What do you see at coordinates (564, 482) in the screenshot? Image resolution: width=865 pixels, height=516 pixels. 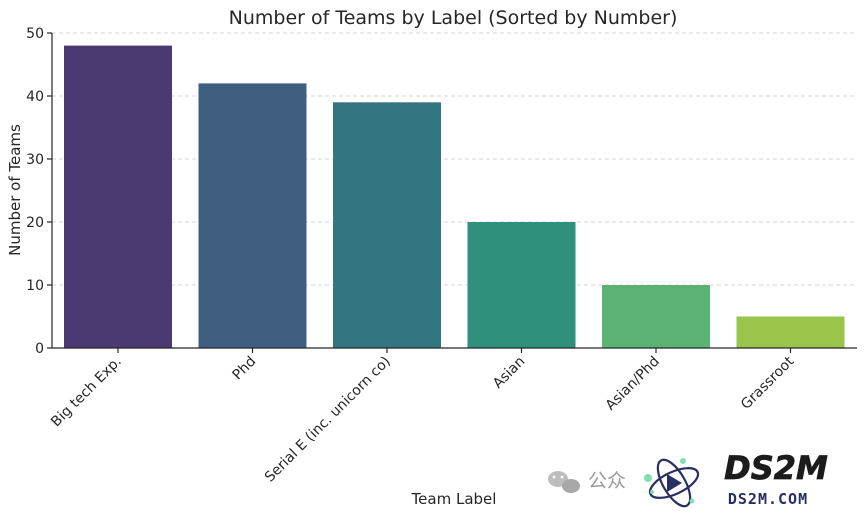 I see `wechat-icon` at bounding box center [564, 482].